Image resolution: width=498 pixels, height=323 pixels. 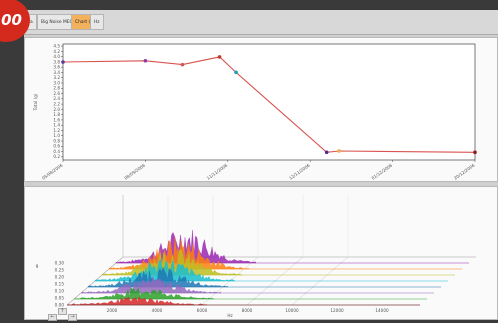 What do you see at coordinates (60, 305) in the screenshot?
I see `z-tick-label: 0.00` at bounding box center [60, 305].